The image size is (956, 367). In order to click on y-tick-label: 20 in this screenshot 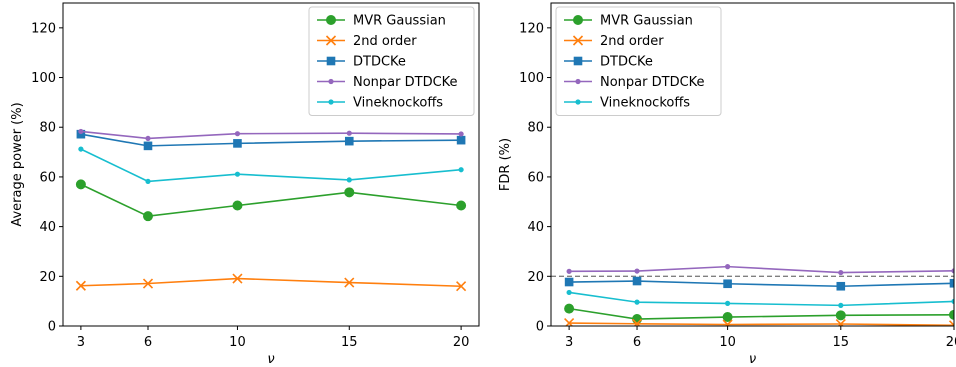, I will do `click(535, 277)`.